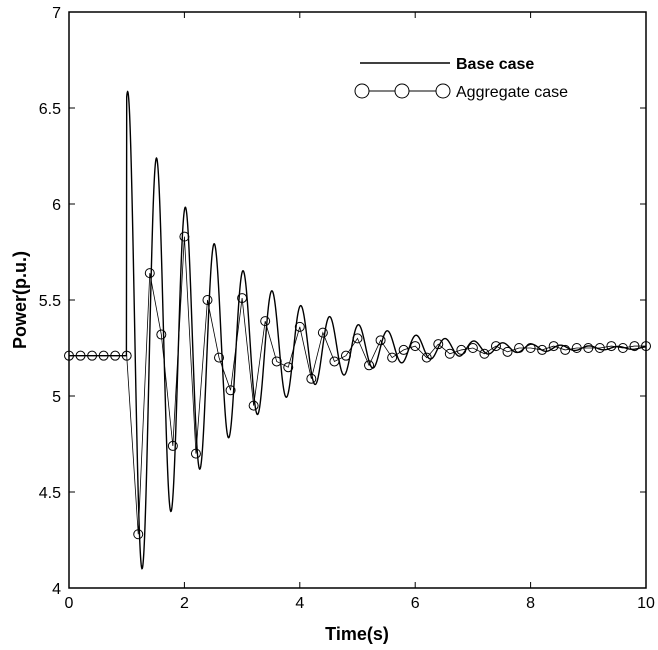  What do you see at coordinates (50, 109) in the screenshot?
I see `y-tick-label: 6.5` at bounding box center [50, 109].